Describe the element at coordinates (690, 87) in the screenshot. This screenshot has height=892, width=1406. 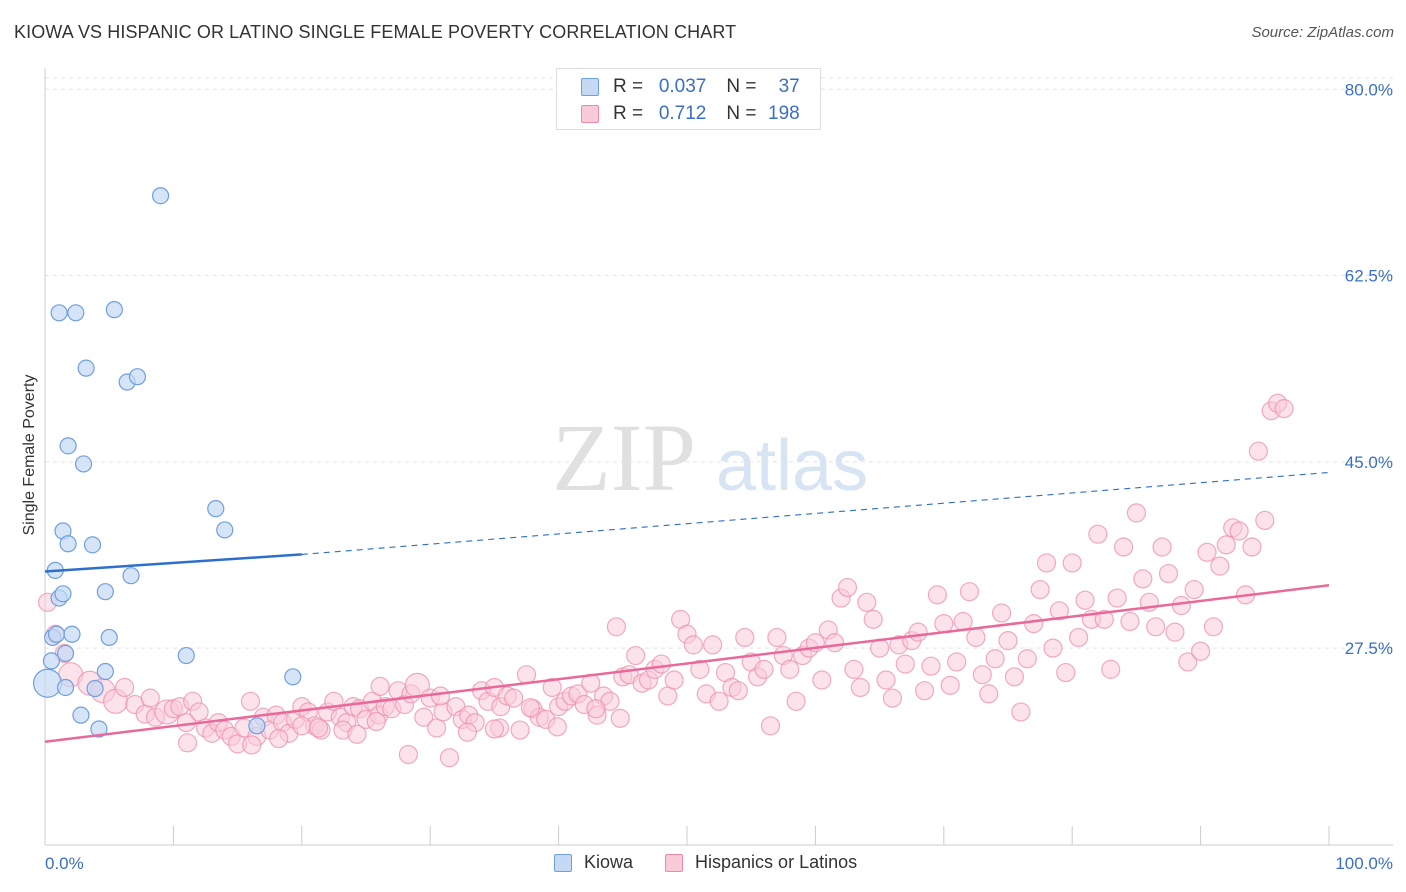
I see `legend-row-kiowa: R = 0.037 N = 37` at that location.